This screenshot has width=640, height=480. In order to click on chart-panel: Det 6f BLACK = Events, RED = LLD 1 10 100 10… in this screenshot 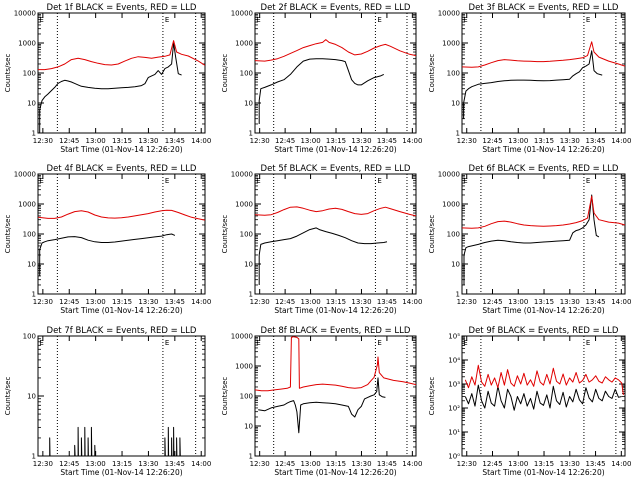, I will do `click(529, 239)`.